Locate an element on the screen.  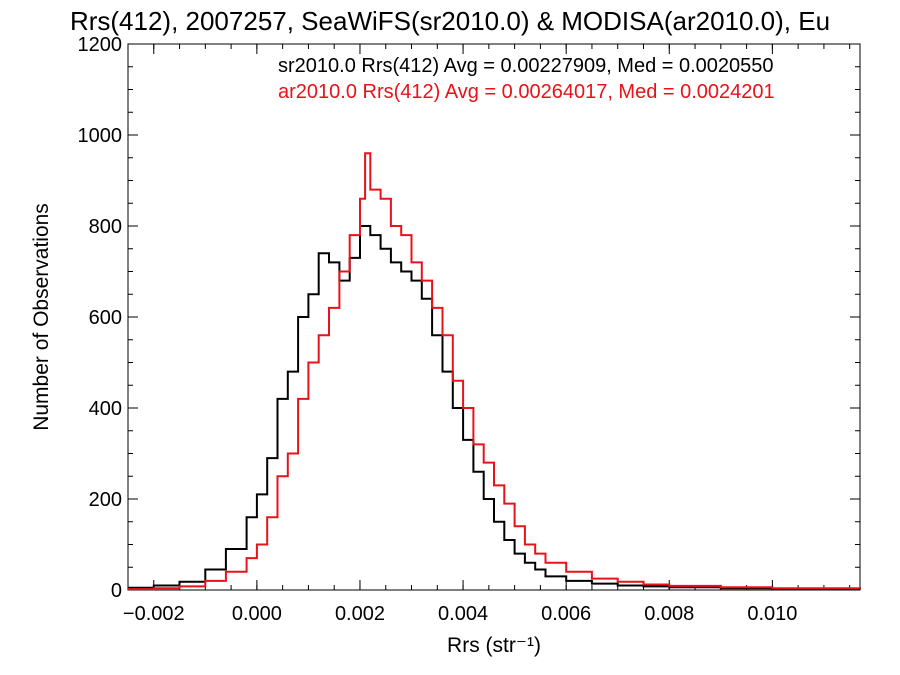
x-tick-label: 0.008 is located at coordinates (669, 614).